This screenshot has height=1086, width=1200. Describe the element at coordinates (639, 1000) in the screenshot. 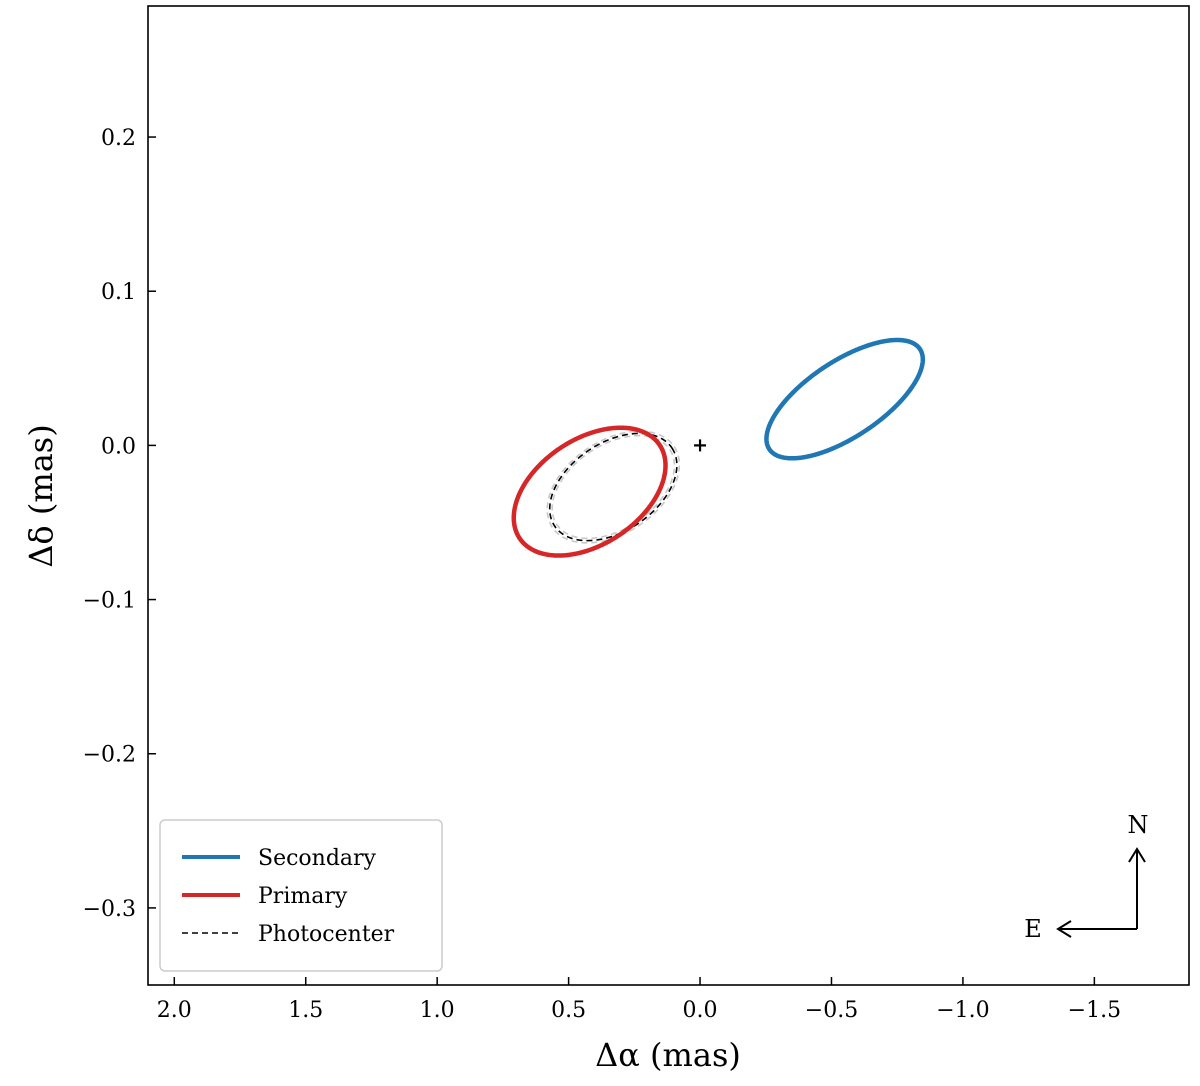

I see `x-axis-ticks: 2.0 1.5 1.0 0.5 0.0 −0.5 −1.0 −1.5` at that location.